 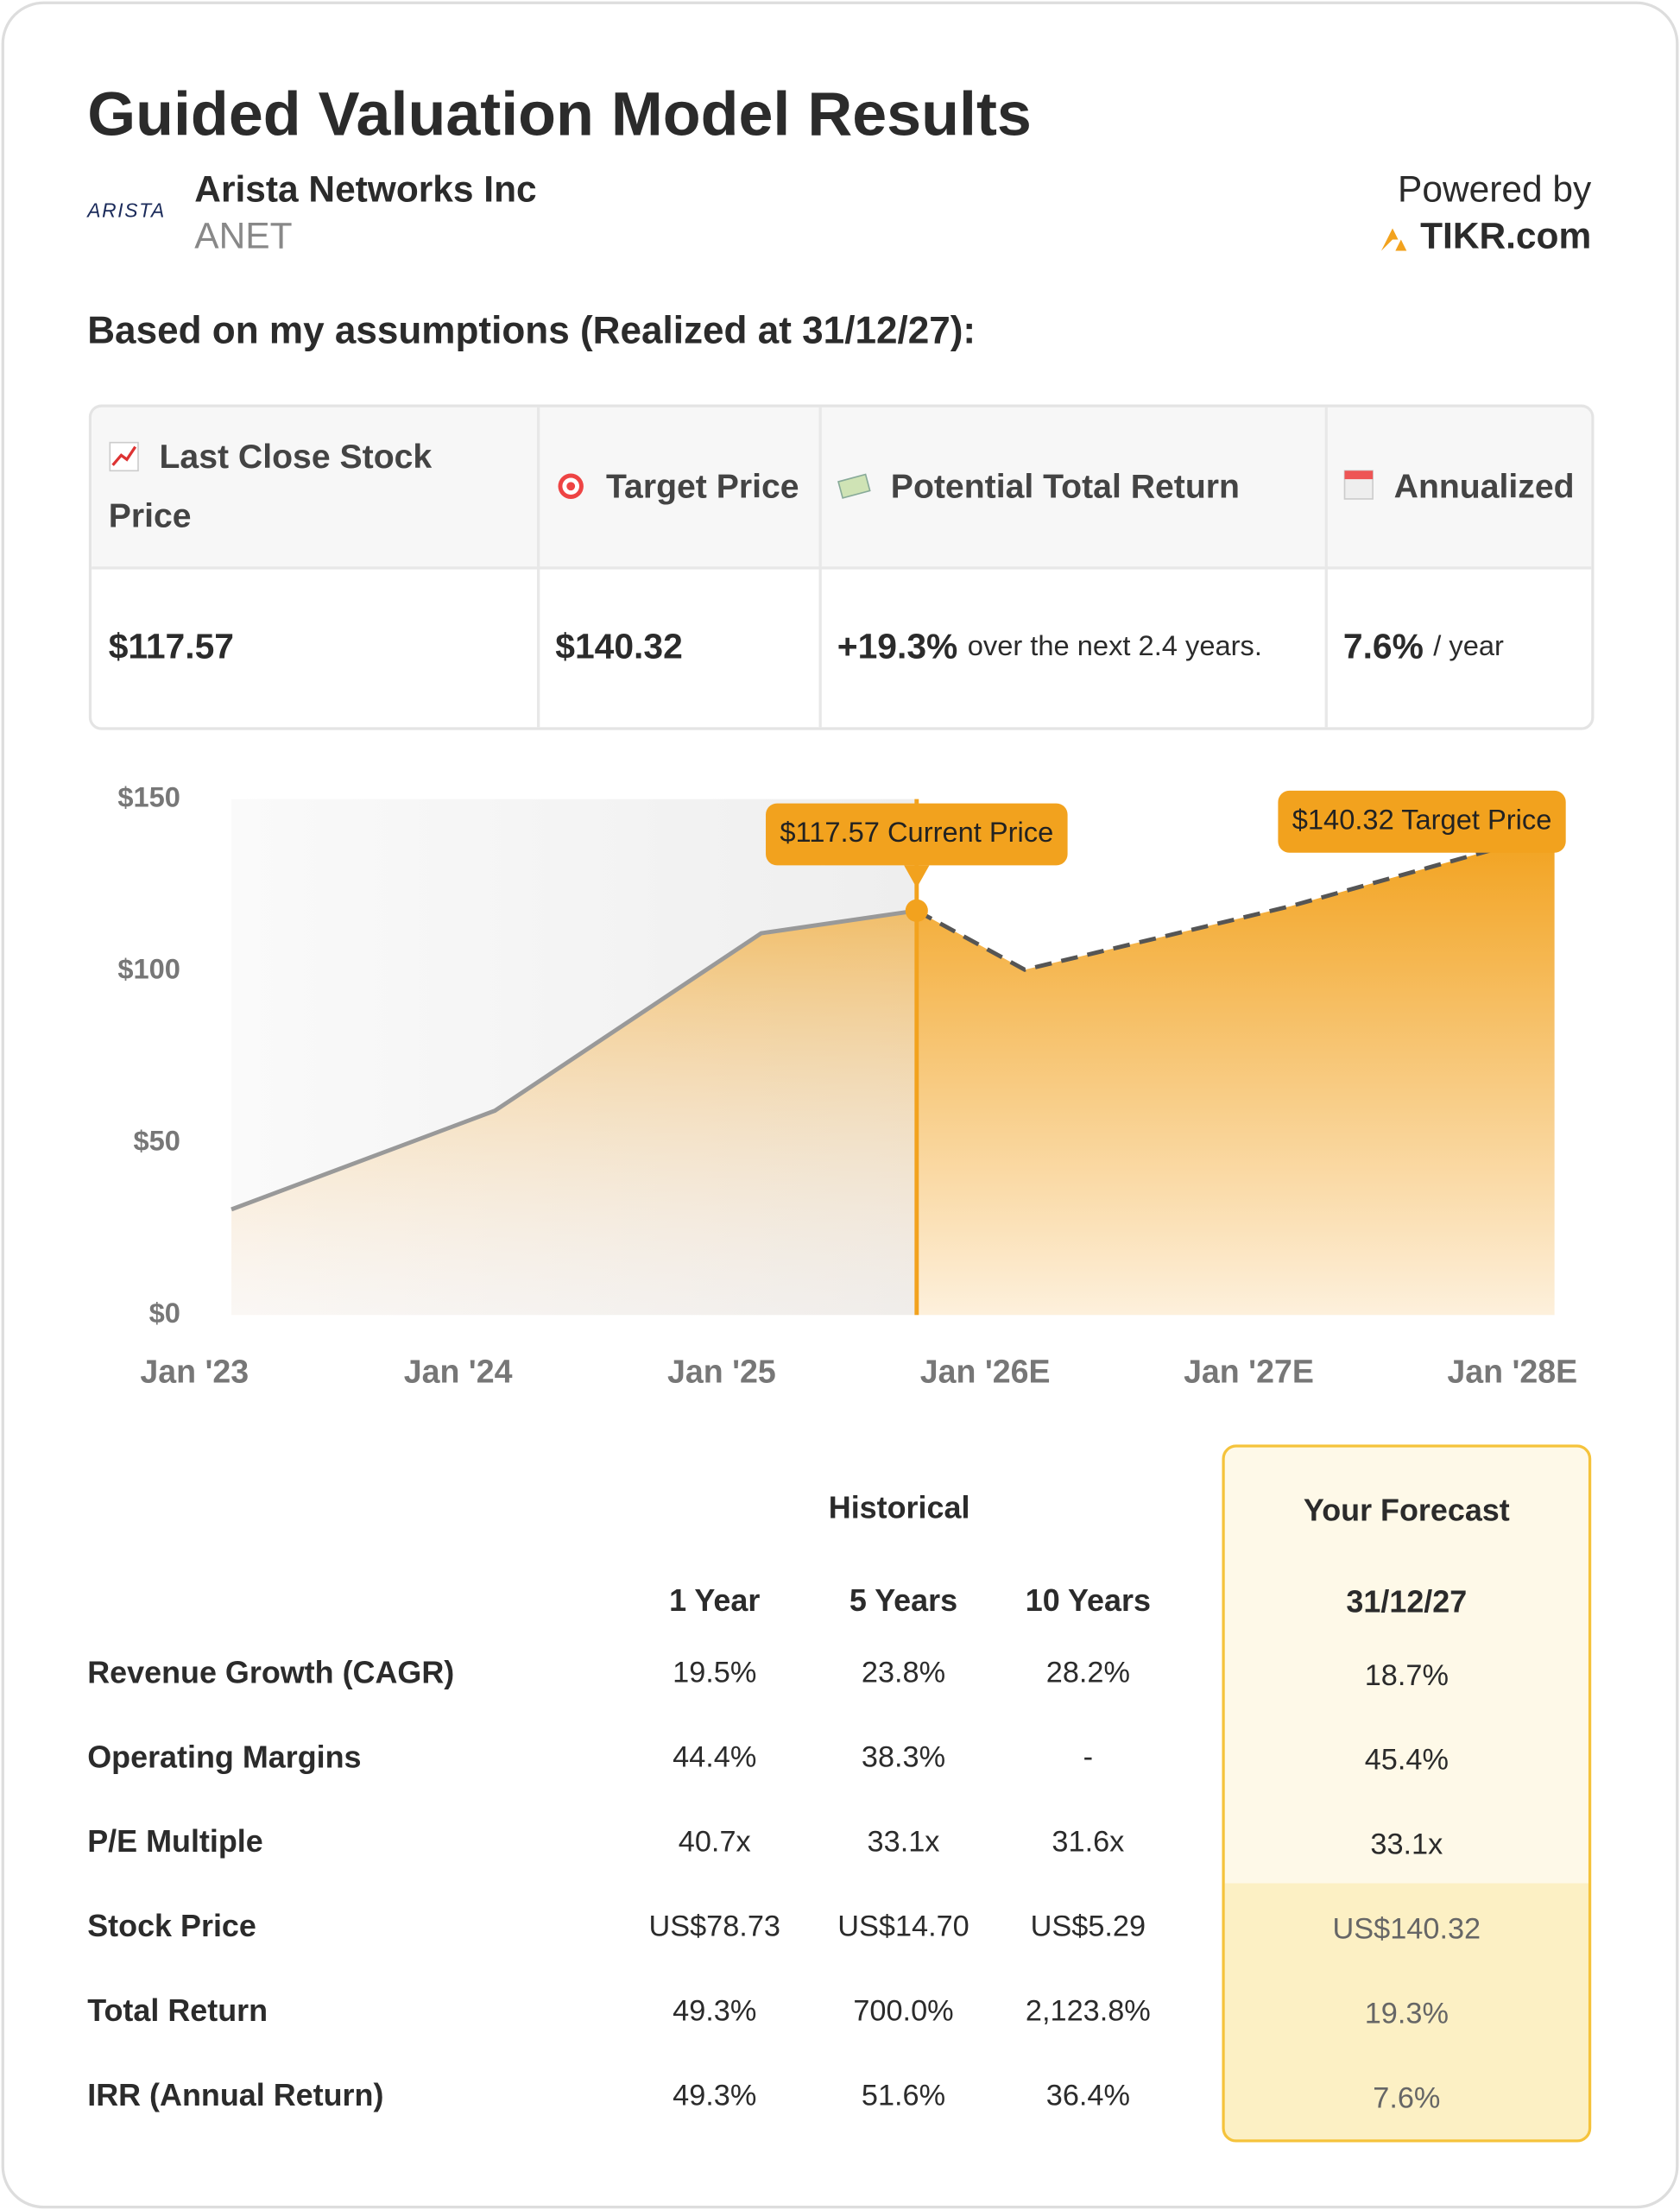 I want to click on column-header: 1 Year, so click(x=715, y=1601).